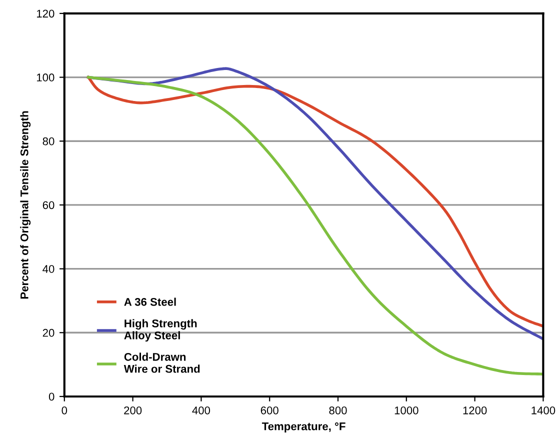  I want to click on x-tick-label: 1000, so click(406, 410).